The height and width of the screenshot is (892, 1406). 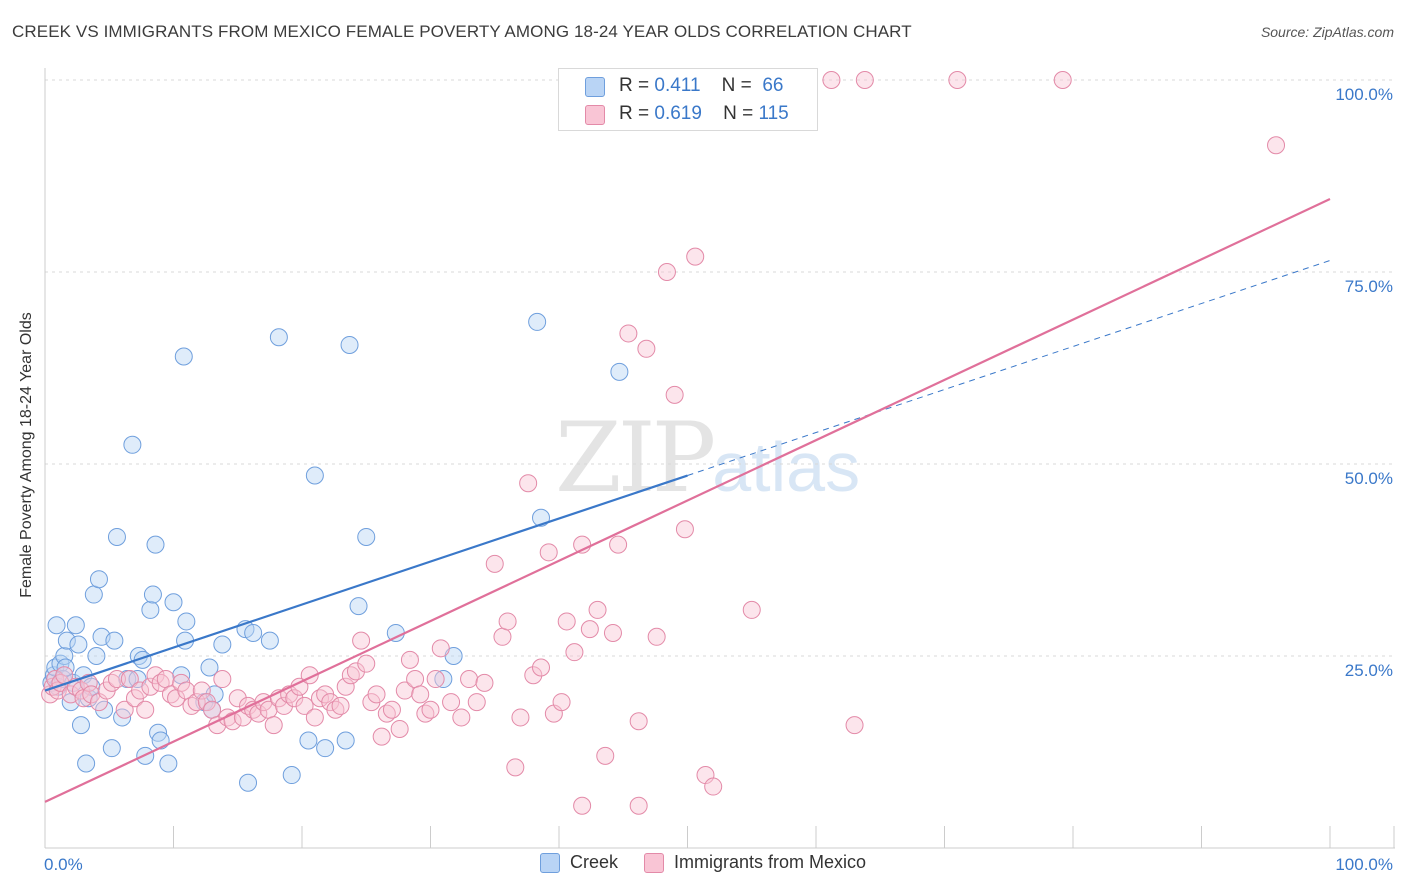 I want to click on creek-legend-swatch, so click(x=549, y=862).